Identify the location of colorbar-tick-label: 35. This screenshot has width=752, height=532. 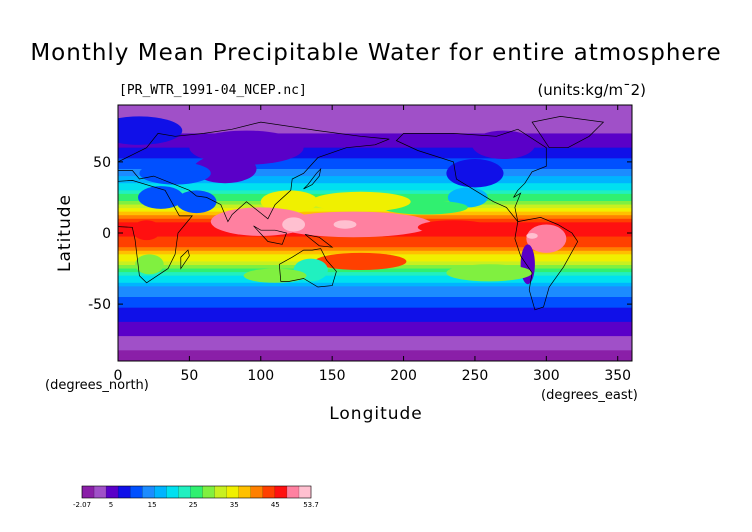
(234, 505).